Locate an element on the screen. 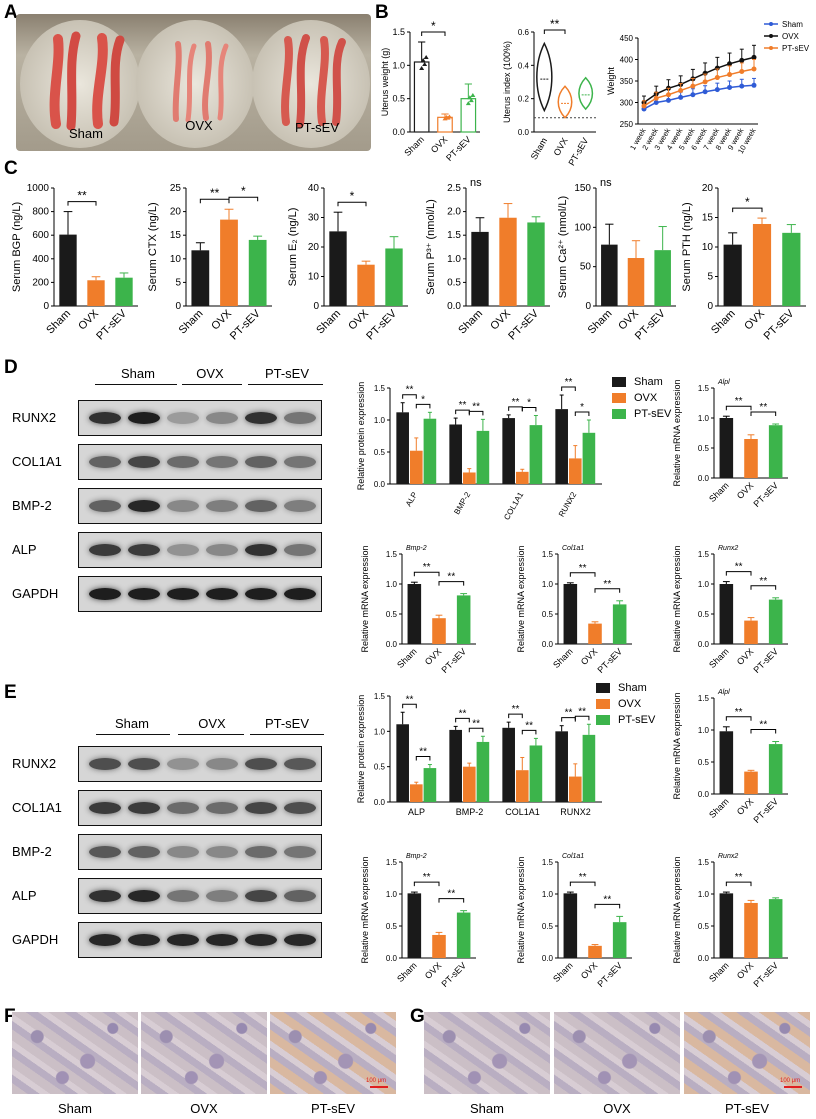 This screenshot has height=1119, width=816. legend-item: OVX is located at coordinates (652, 398).